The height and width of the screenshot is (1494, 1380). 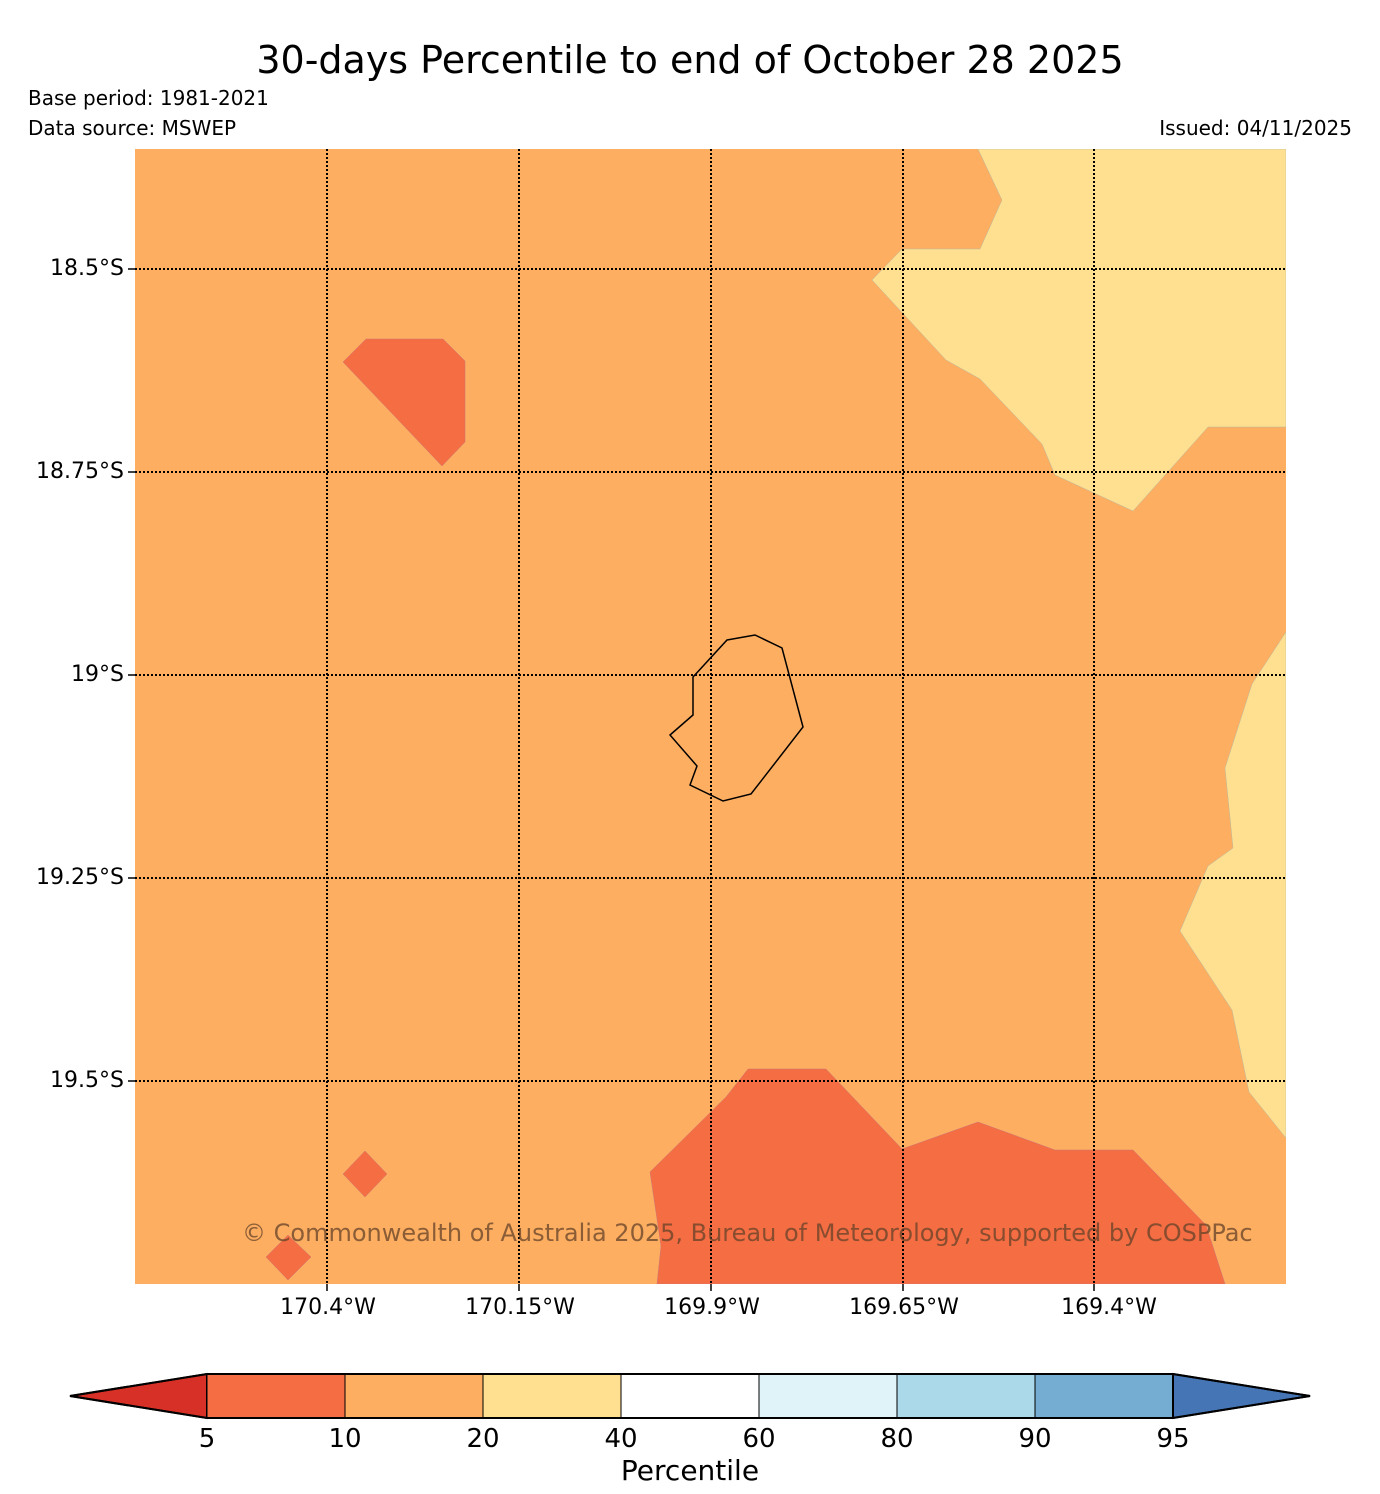 What do you see at coordinates (1109, 1307) in the screenshot?
I see `lon-label: 169.4°W` at bounding box center [1109, 1307].